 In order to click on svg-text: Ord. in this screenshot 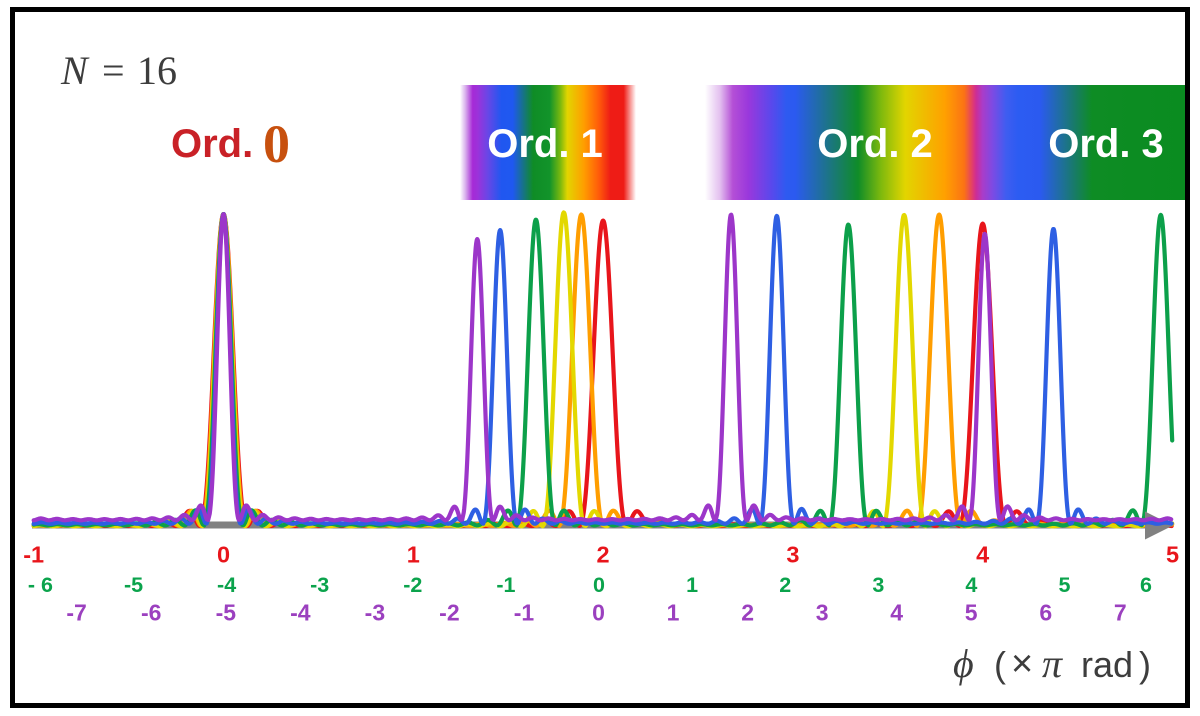, I will do `click(212, 144)`.